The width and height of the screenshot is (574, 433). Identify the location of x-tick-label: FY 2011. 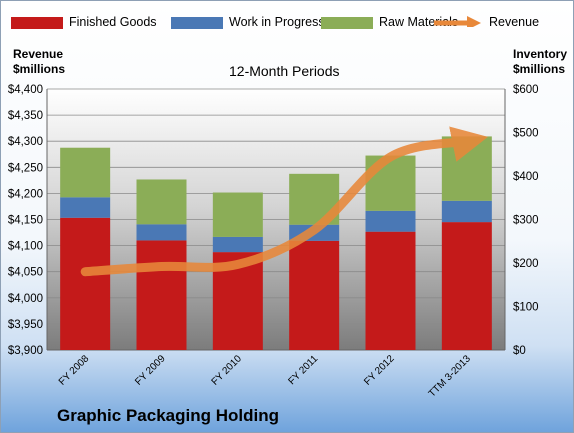
(303, 370).